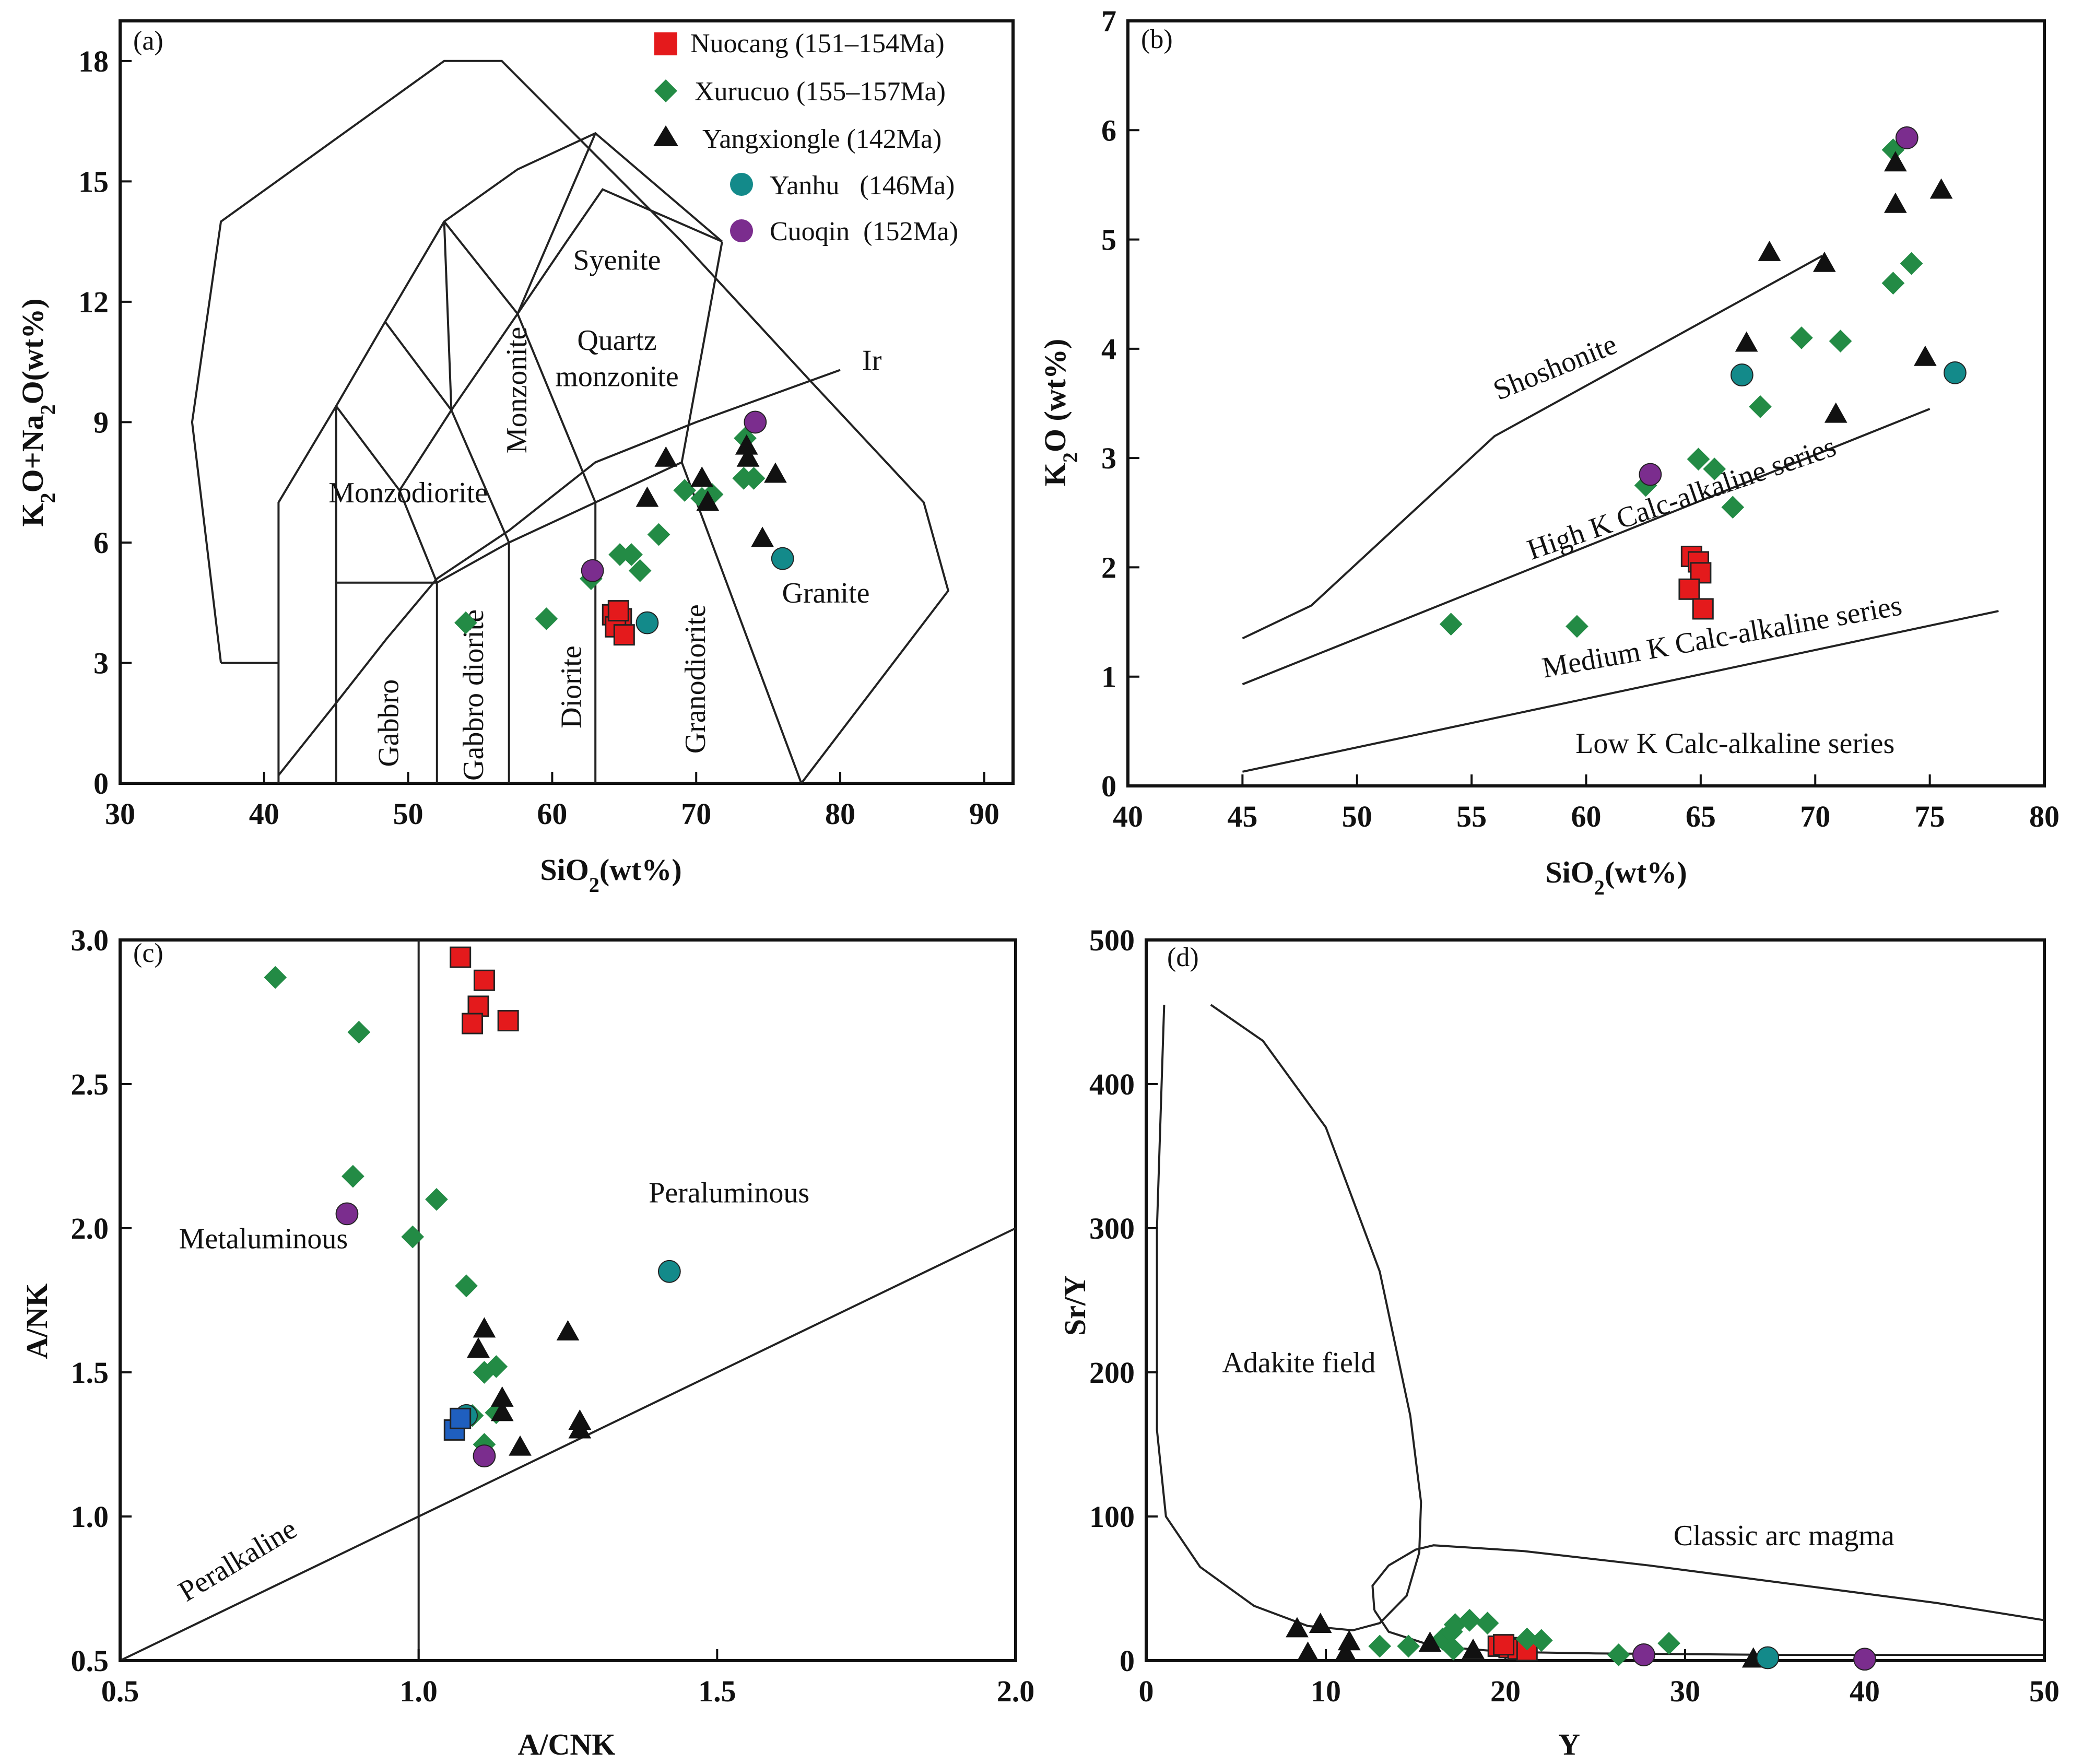 Image resolution: width=2083 pixels, height=1764 pixels. I want to click on panel-a-ytick-label-3: 9, so click(101, 422).